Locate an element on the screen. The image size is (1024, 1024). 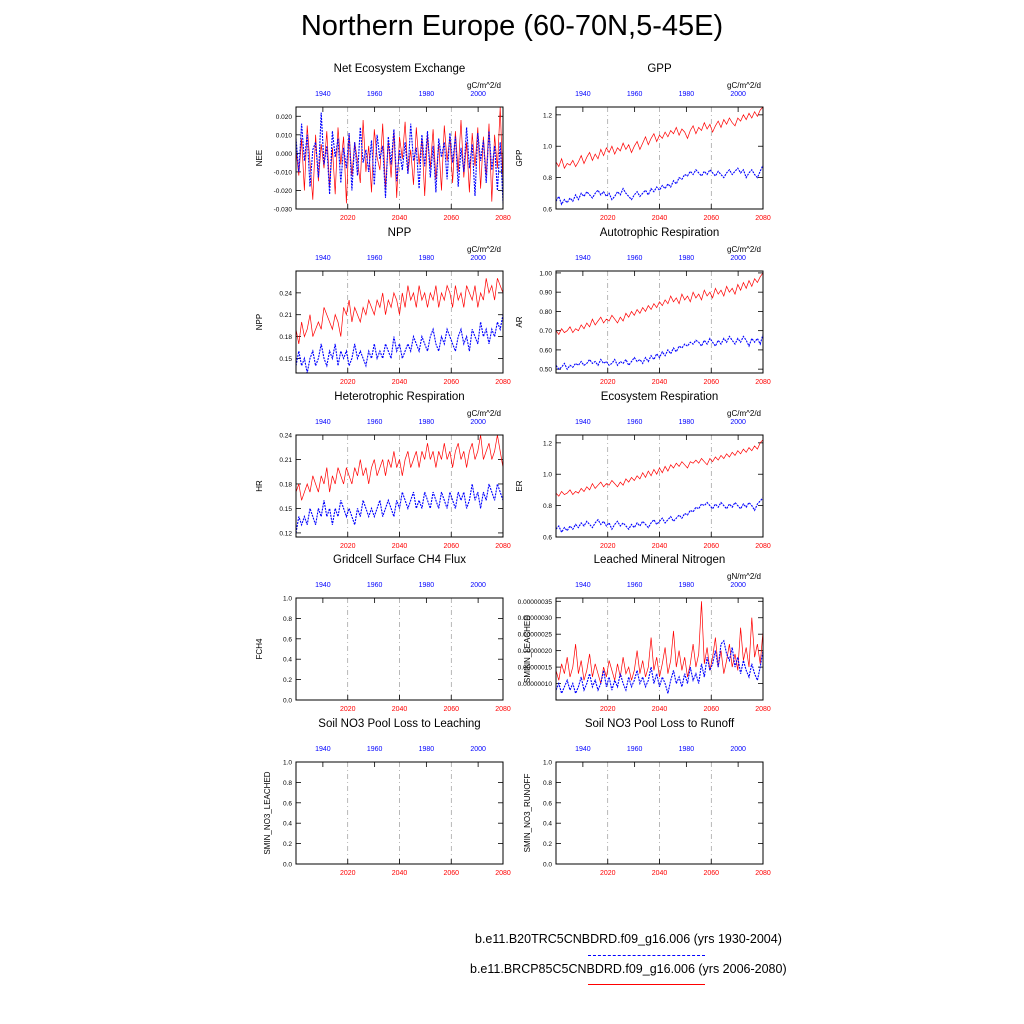
y-tick-label: 0.00000010 is located at coordinates (535, 684).